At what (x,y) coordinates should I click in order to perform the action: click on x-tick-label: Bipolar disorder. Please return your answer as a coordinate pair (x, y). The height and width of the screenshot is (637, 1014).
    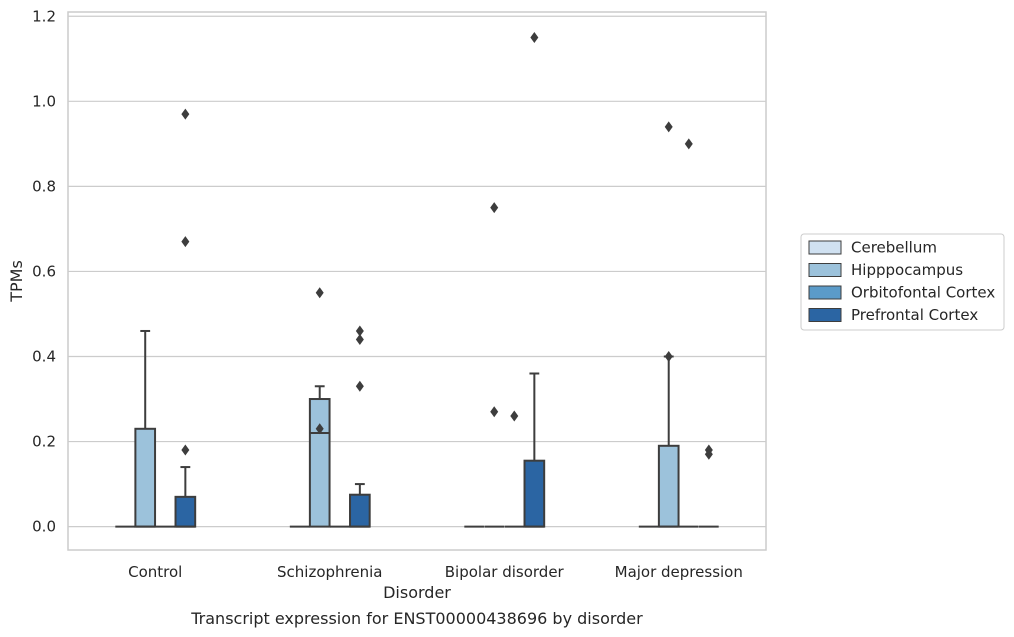
    Looking at the image, I should click on (505, 572).